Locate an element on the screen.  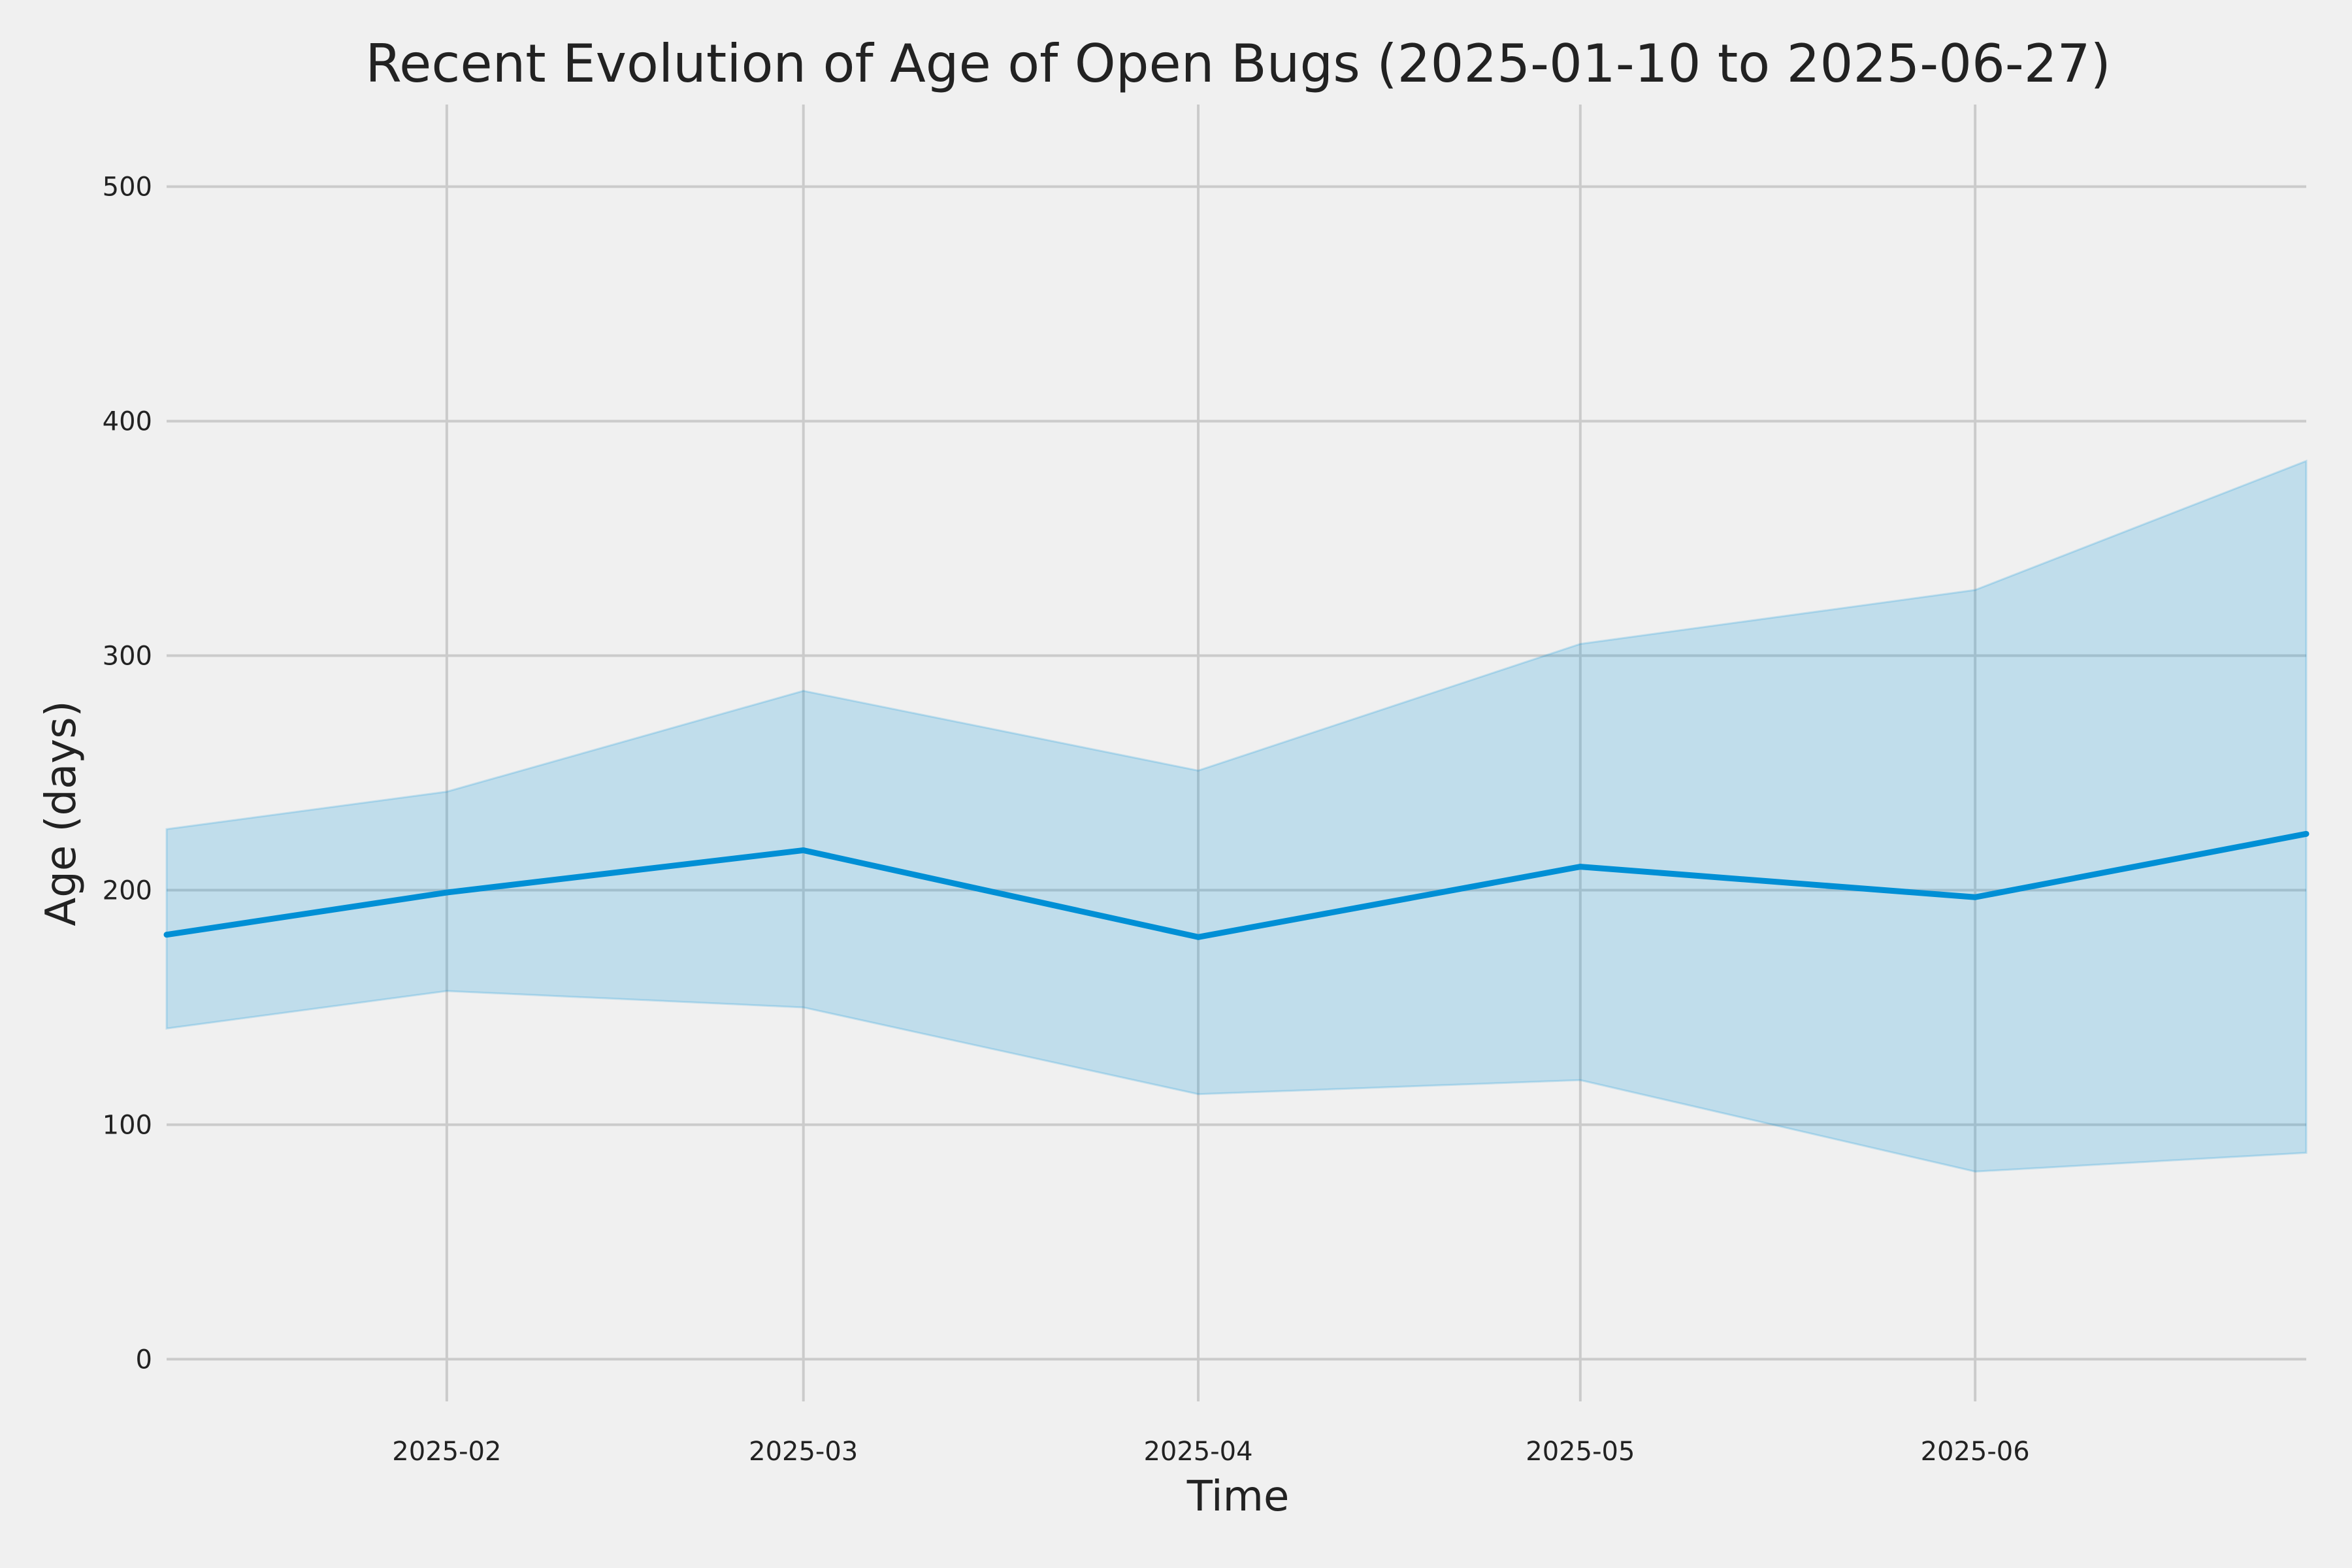
x-tick-label-2025-05: 2025-05 is located at coordinates (1580, 1452).